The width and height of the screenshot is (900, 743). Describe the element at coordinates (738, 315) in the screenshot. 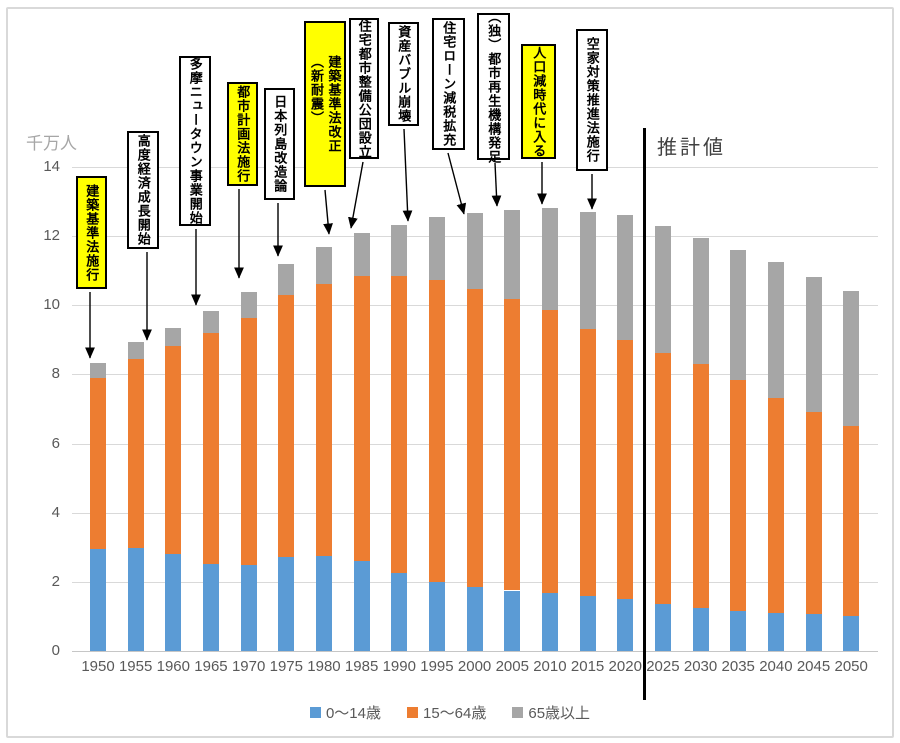

I see `bar-segment-2035-65歳以上` at that location.